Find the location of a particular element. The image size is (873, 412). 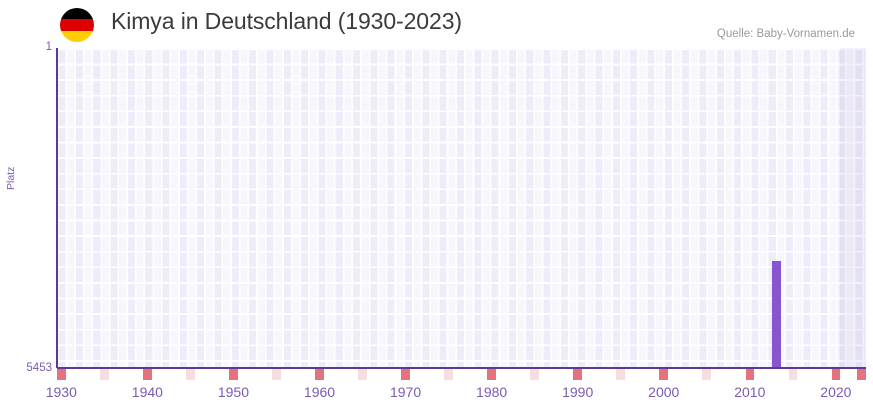

x-tick-label-1930: 1930 is located at coordinates (61, 392).